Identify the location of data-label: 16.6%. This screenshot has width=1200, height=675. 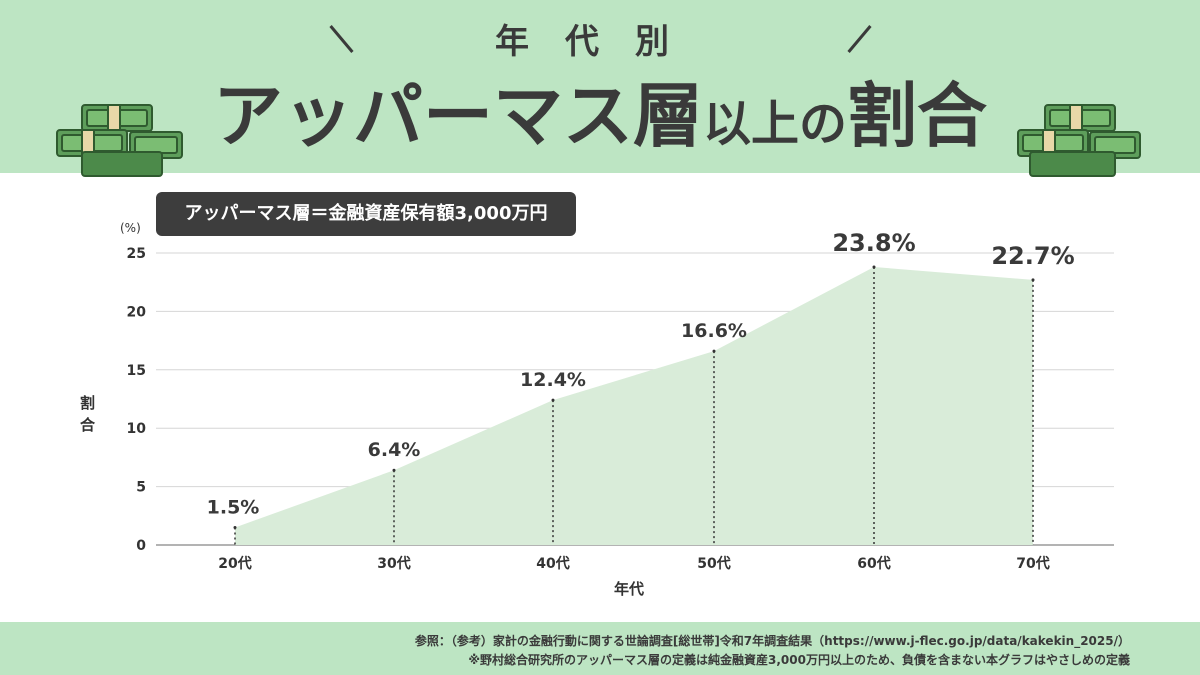
(714, 331).